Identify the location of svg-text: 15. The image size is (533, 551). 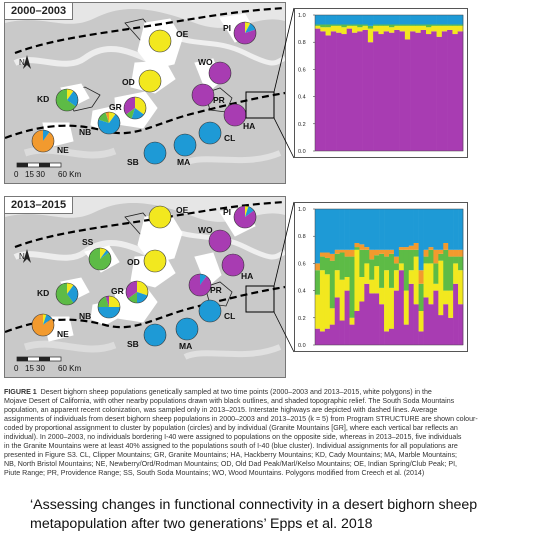
(29, 368).